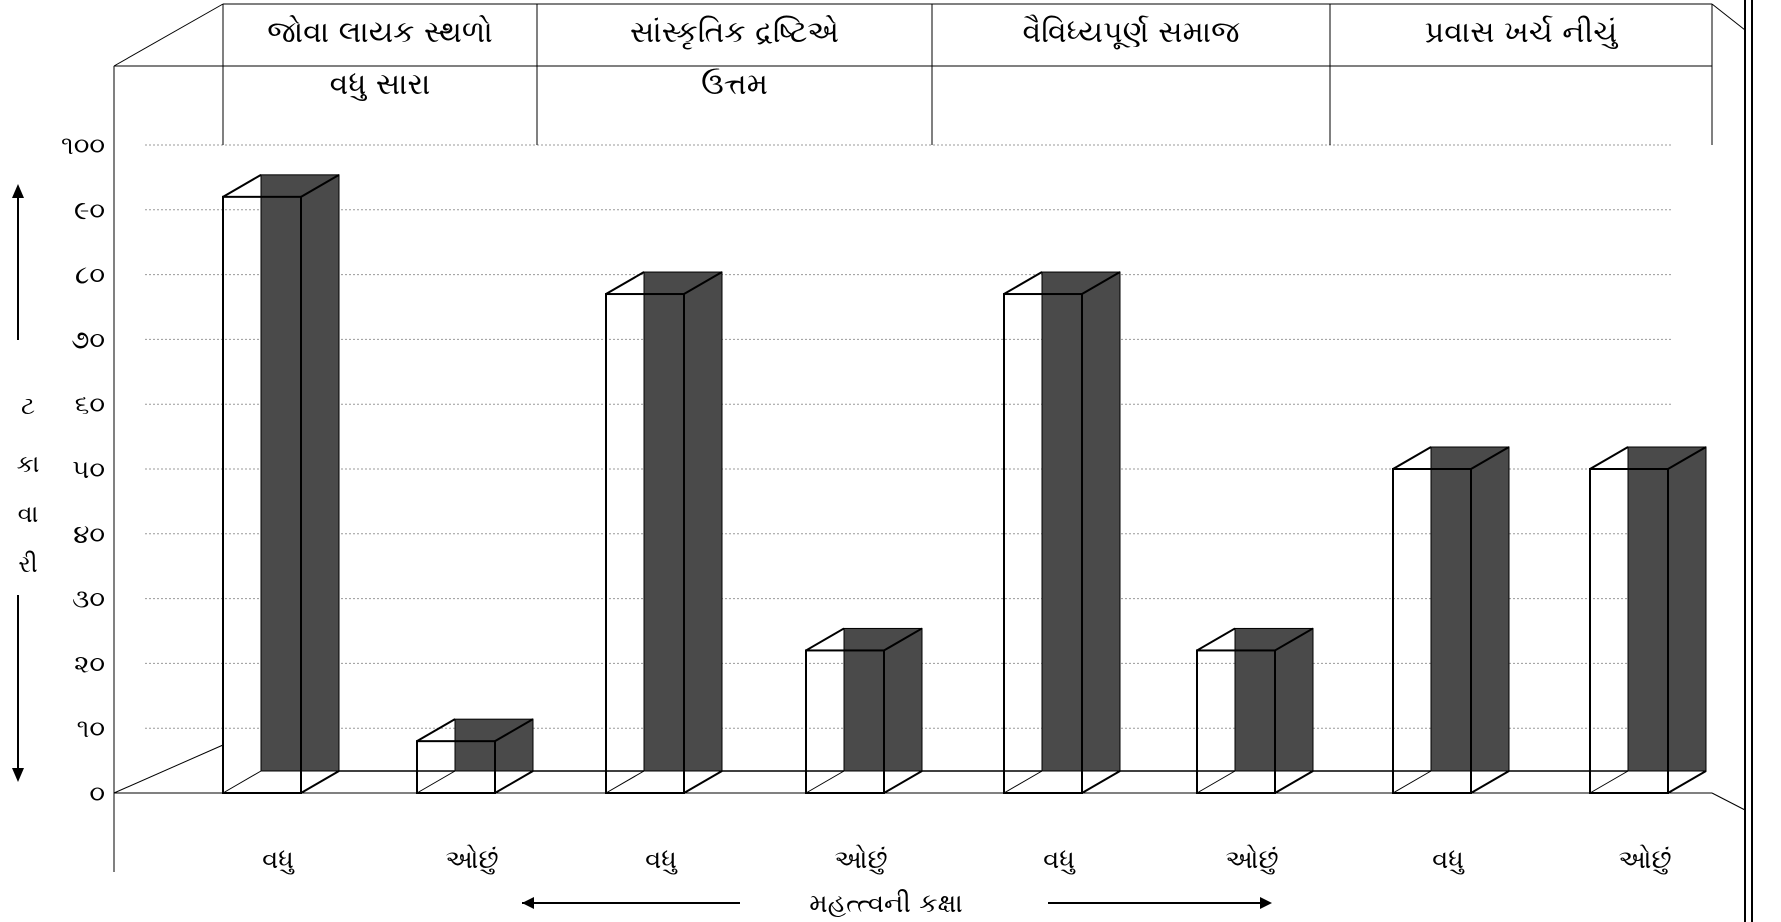  I want to click on y-tick-label: ૭૦, so click(88, 340).